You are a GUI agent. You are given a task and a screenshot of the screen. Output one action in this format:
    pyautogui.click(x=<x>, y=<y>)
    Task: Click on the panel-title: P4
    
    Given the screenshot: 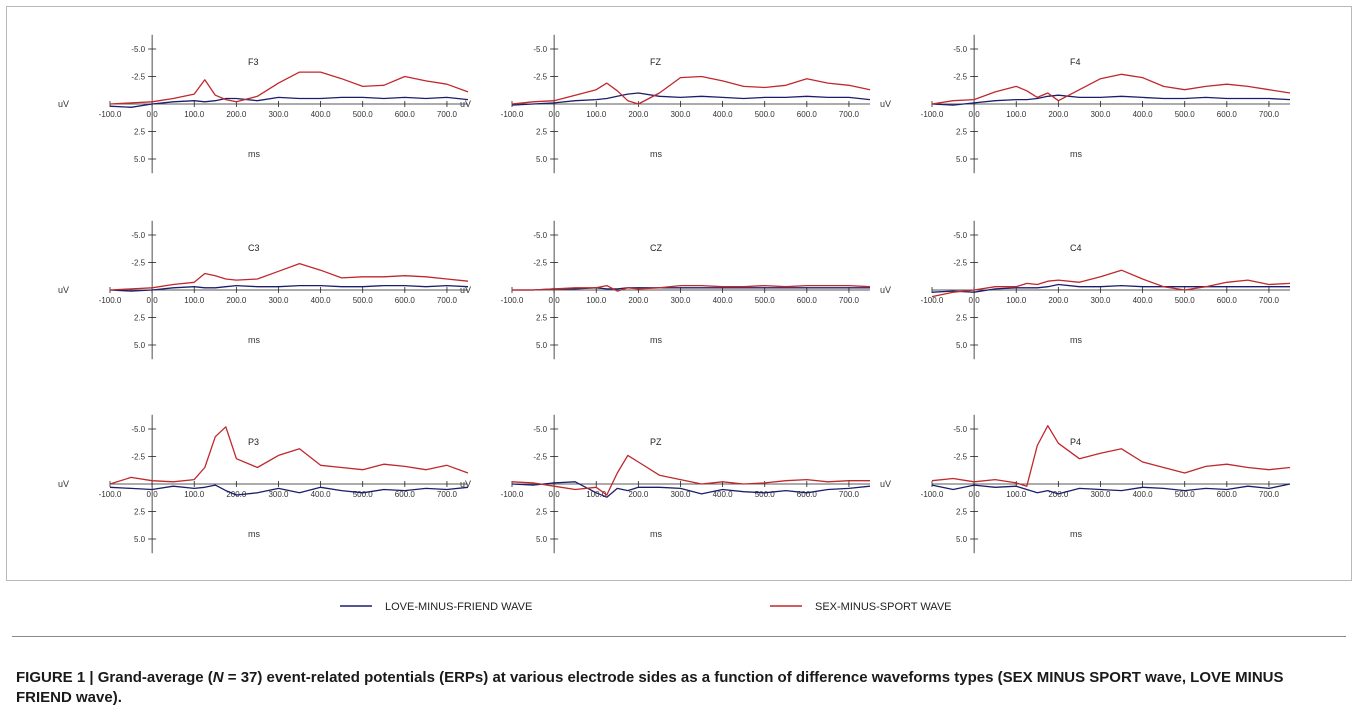 What is the action you would take?
    pyautogui.click(x=1075, y=442)
    